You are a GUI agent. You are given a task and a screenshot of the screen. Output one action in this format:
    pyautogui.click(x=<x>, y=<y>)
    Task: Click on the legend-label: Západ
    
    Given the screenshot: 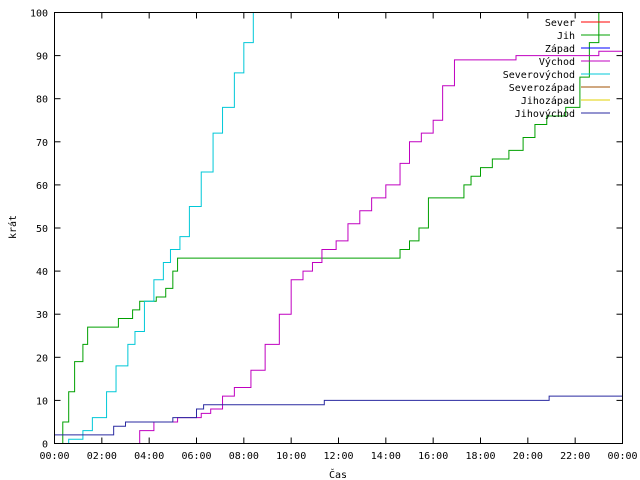 What is the action you would take?
    pyautogui.click(x=560, y=49)
    